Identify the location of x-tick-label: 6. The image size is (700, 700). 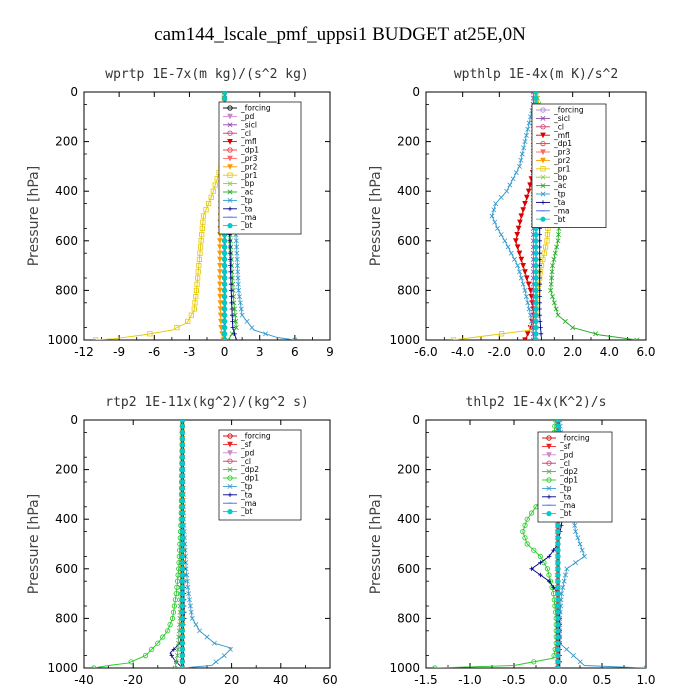
(295, 352).